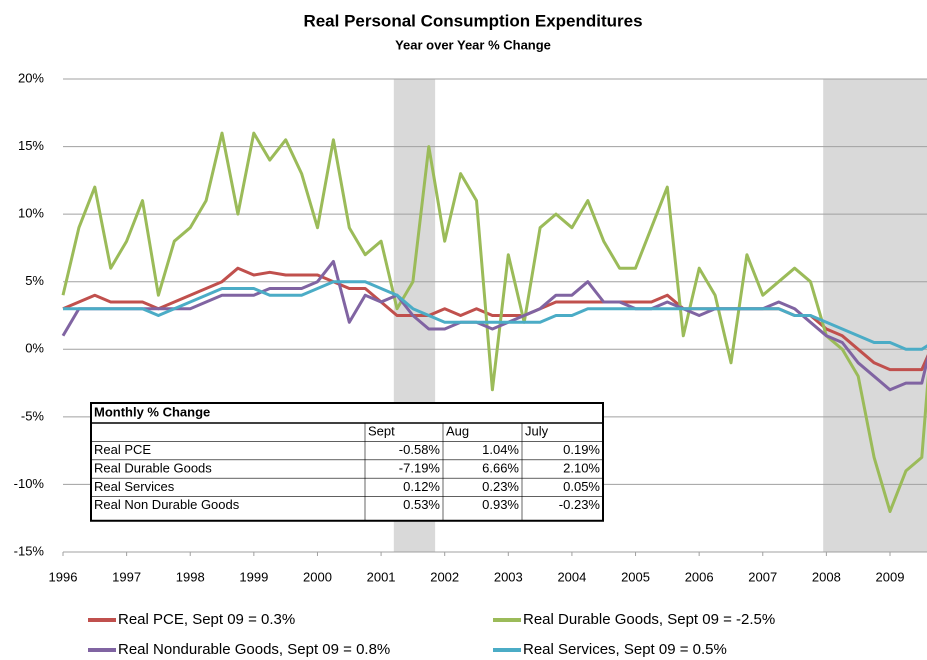  I want to click on table-cell: -7.19%, so click(420, 467).